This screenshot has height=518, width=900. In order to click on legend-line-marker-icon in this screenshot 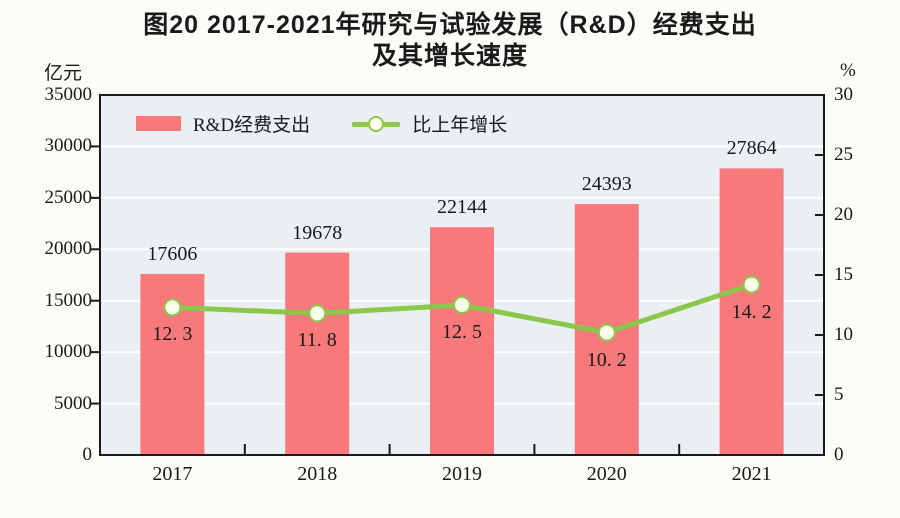, I will do `click(376, 123)`.